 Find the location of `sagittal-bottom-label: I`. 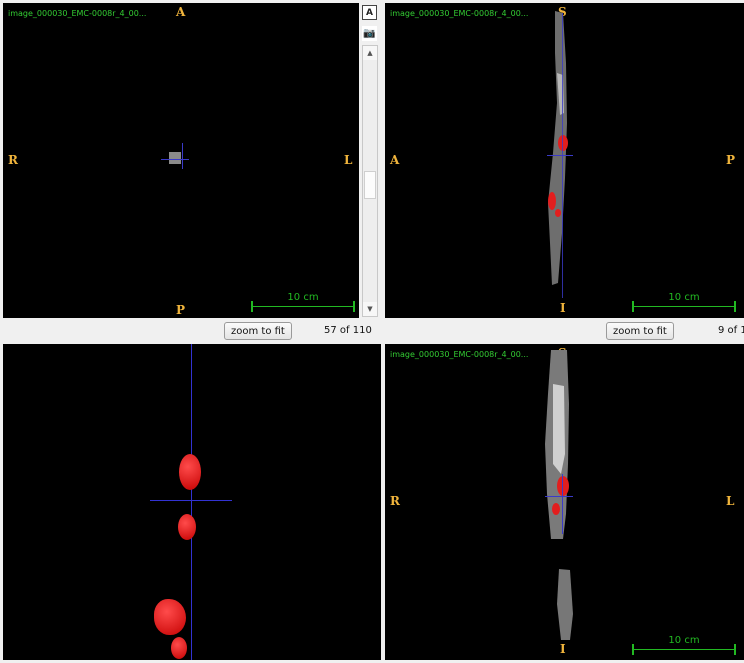

sagittal-bottom-label: I is located at coordinates (563, 308).